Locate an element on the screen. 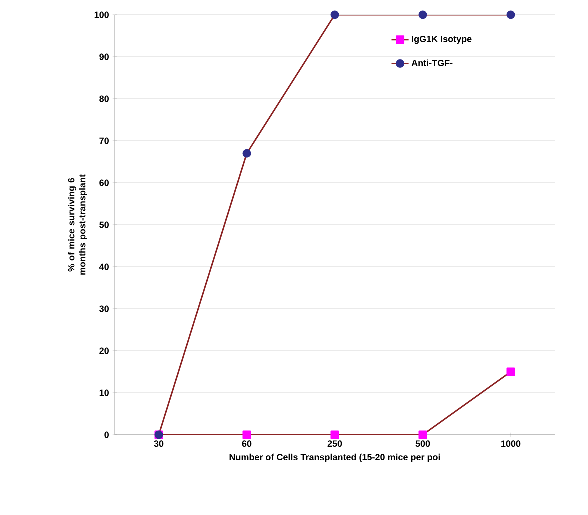 The width and height of the screenshot is (588, 515). legend-label: IgG1K Isotype is located at coordinates (442, 40).